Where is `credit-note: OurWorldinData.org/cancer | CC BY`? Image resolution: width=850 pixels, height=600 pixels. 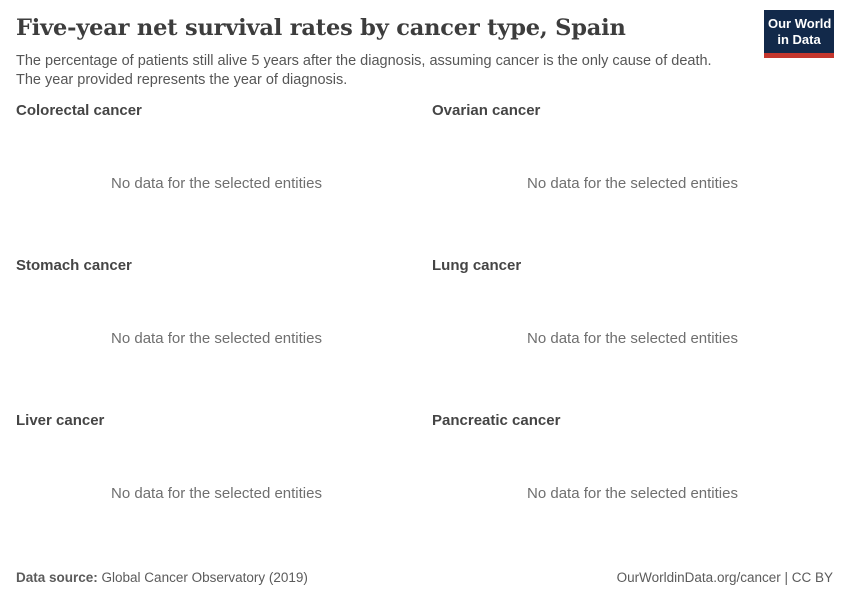 credit-note: OurWorldinData.org/cancer | CC BY is located at coordinates (724, 577).